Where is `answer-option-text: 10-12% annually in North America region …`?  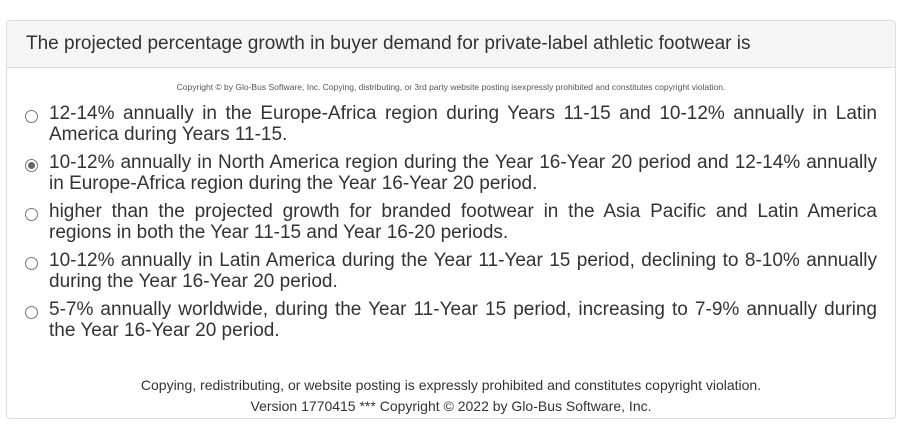 answer-option-text: 10-12% annually in North America region … is located at coordinates (463, 173).